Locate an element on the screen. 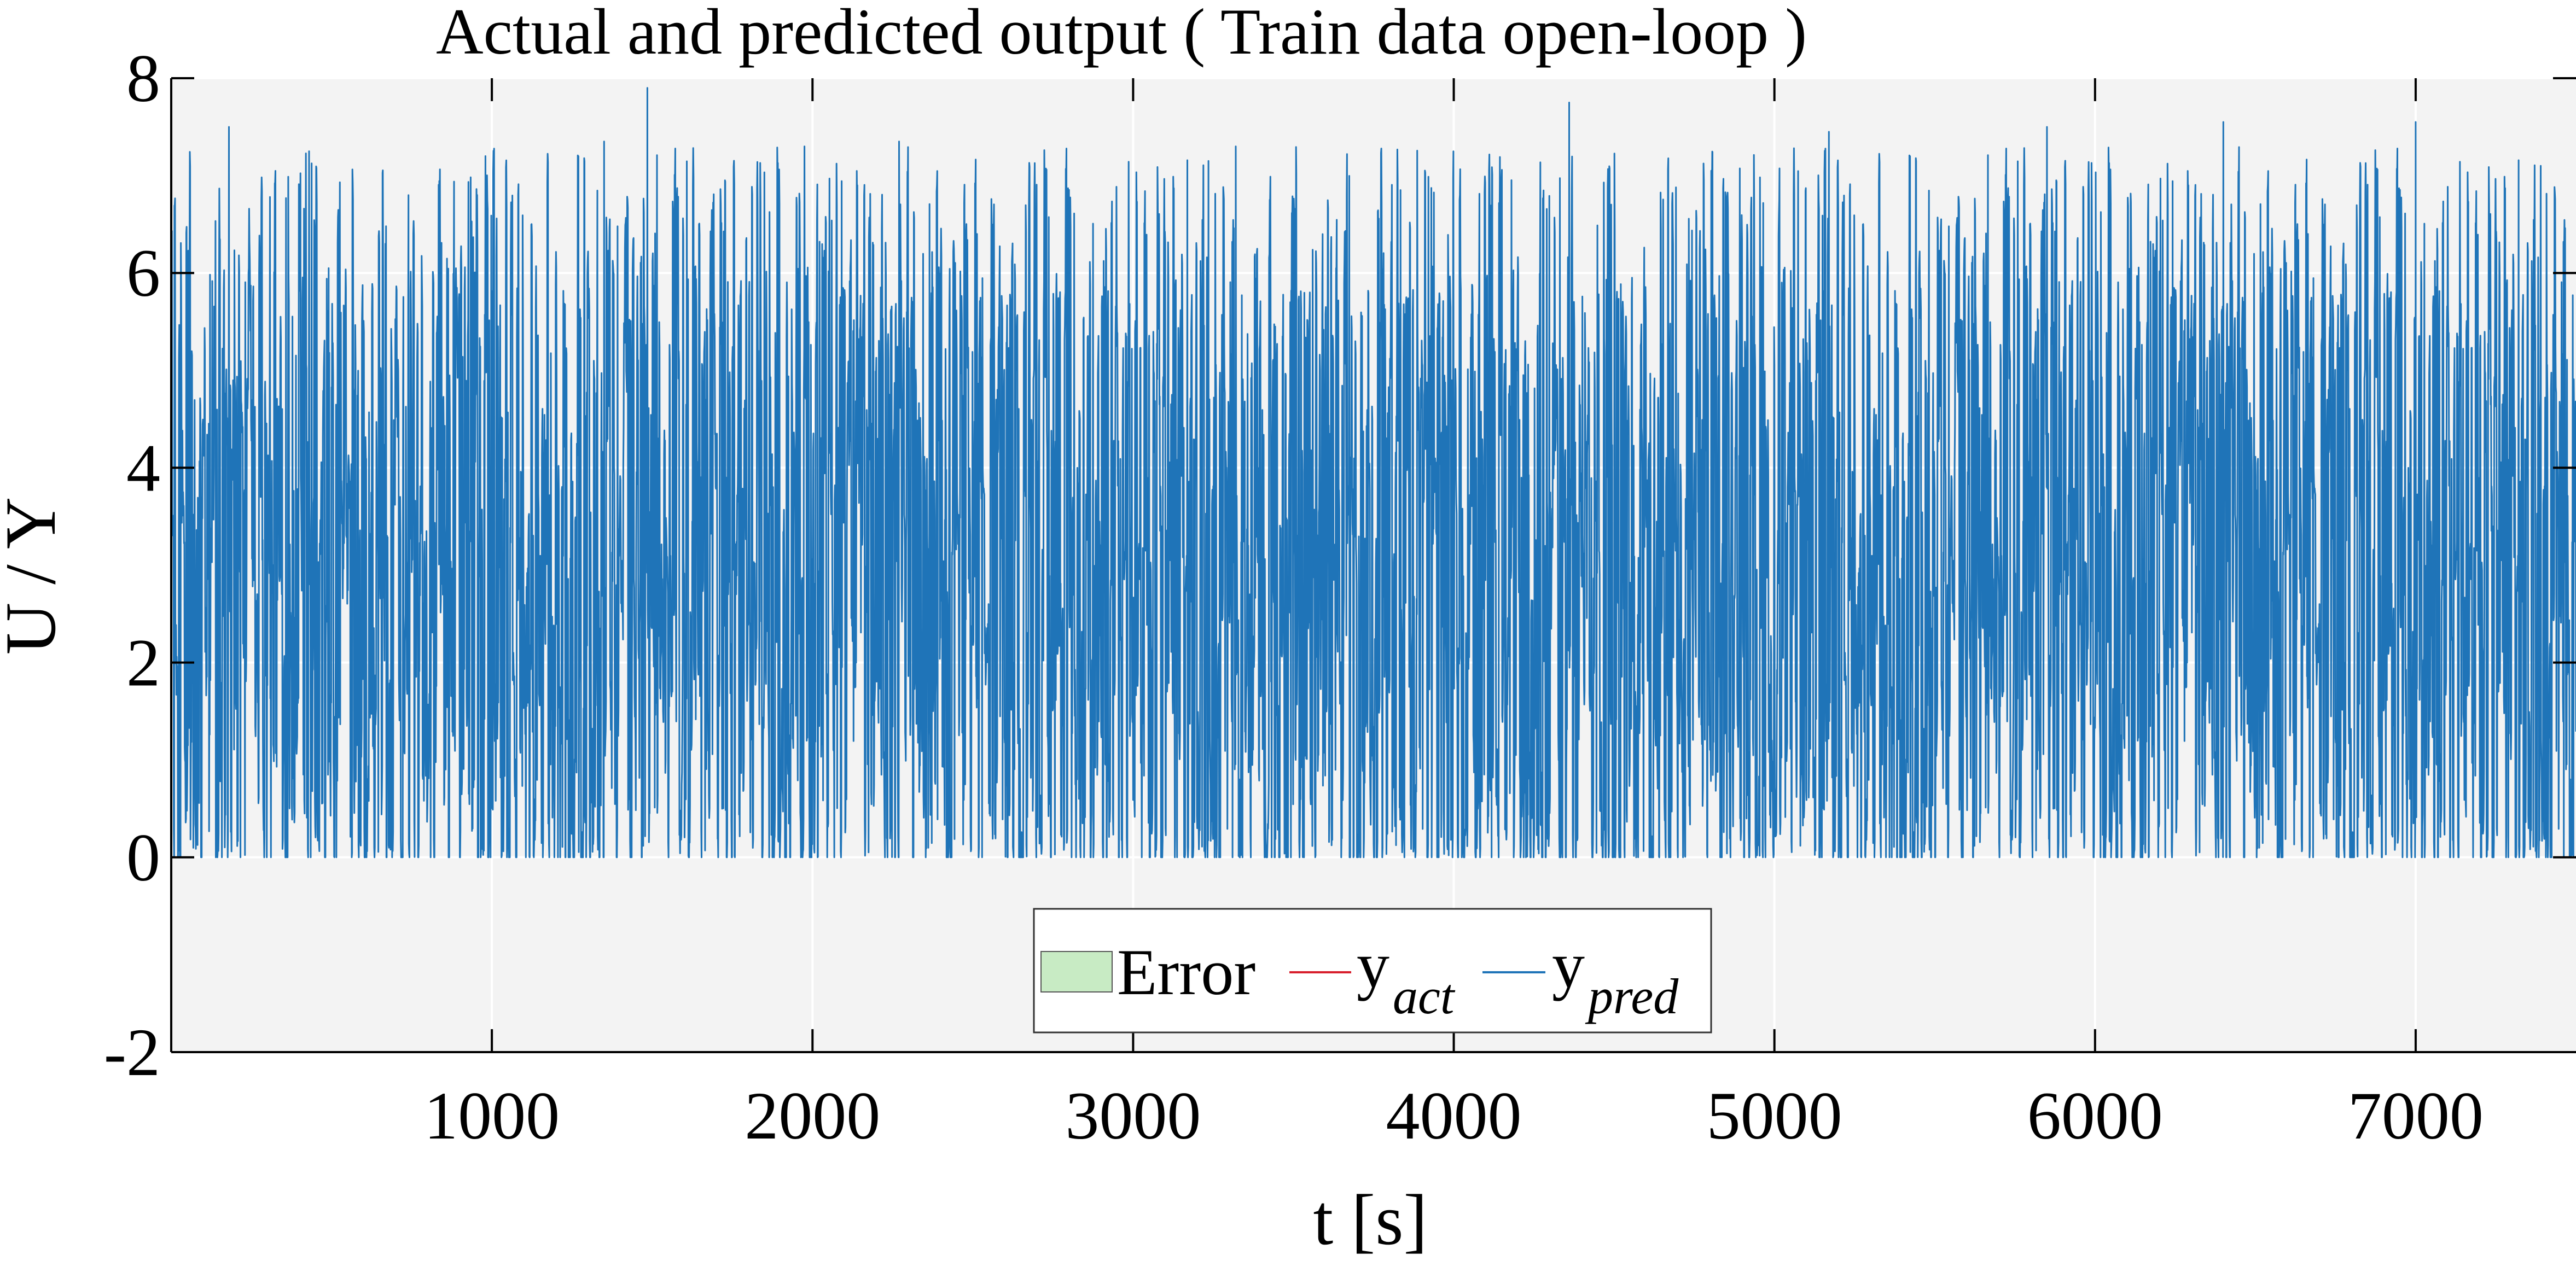 Image resolution: width=2576 pixels, height=1261 pixels. legend-error-label: Error is located at coordinates (1186, 972).